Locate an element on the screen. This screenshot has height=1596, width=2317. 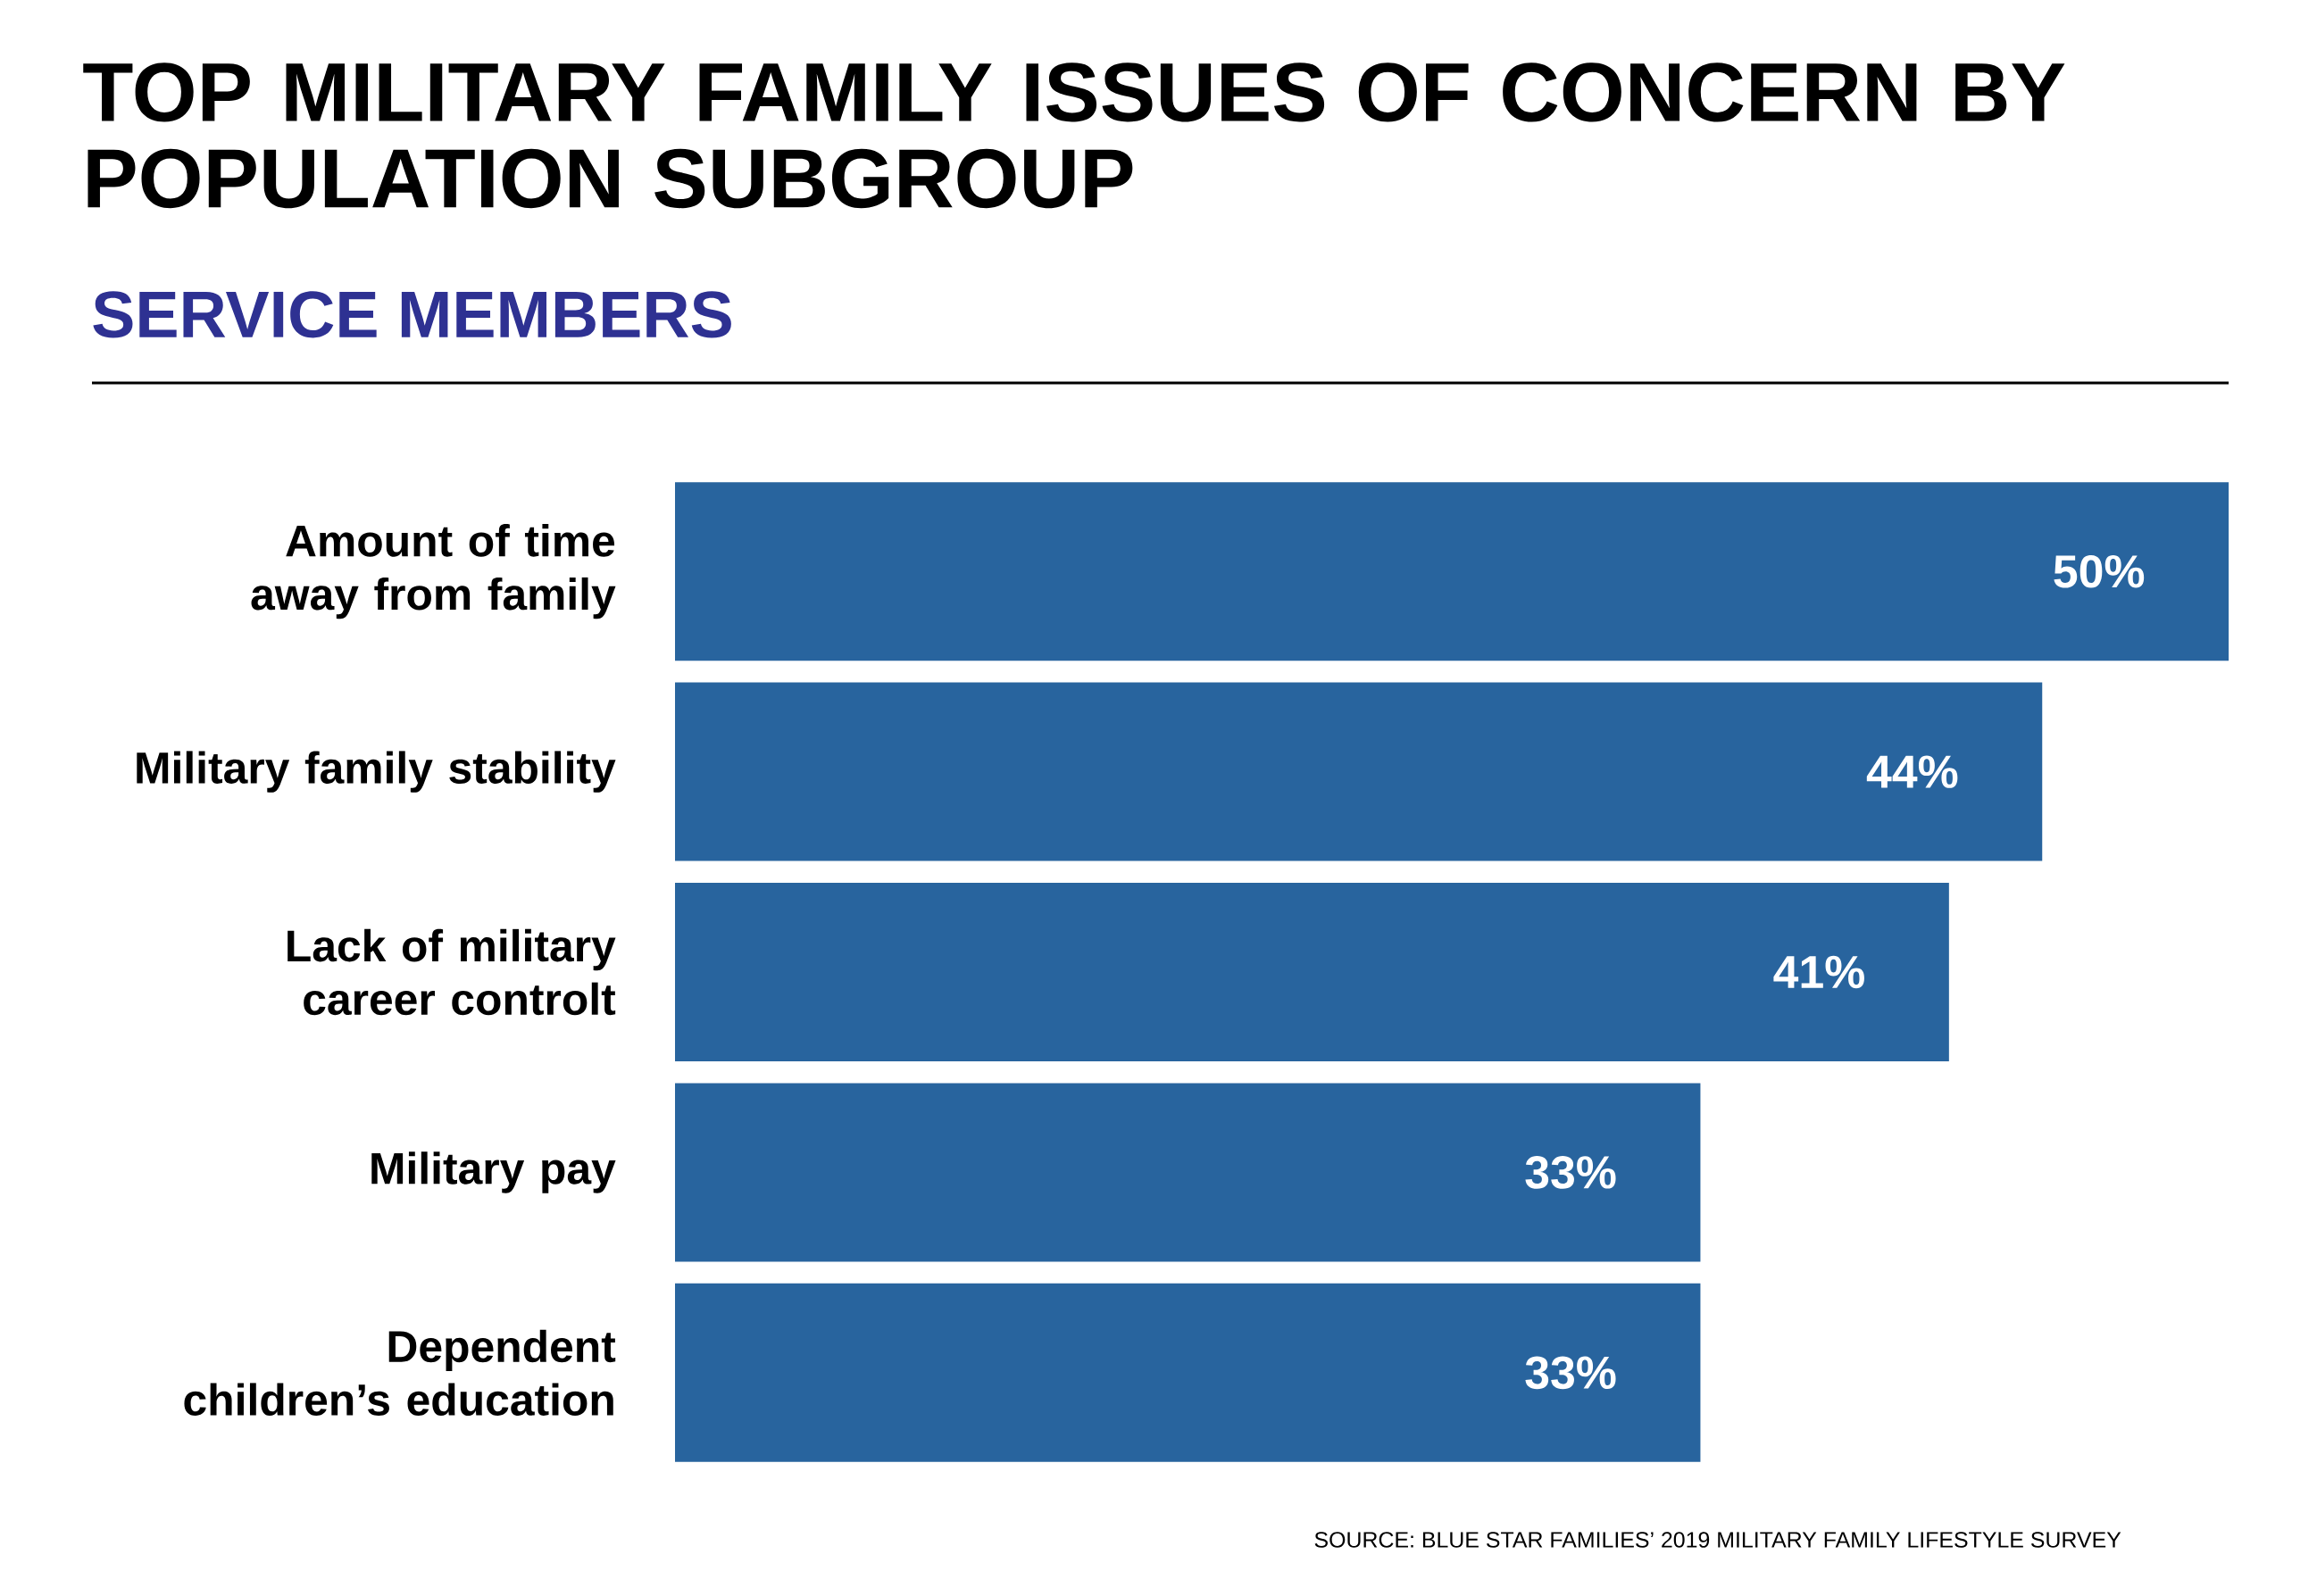
y-tick-label: Military pay is located at coordinates (493, 1172).